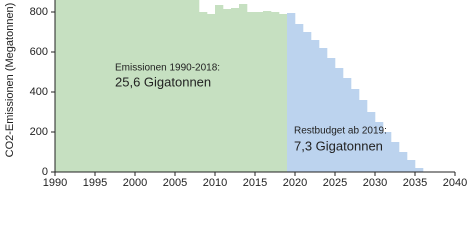  What do you see at coordinates (415, 183) in the screenshot?
I see `x-tick-label: 2035` at bounding box center [415, 183].